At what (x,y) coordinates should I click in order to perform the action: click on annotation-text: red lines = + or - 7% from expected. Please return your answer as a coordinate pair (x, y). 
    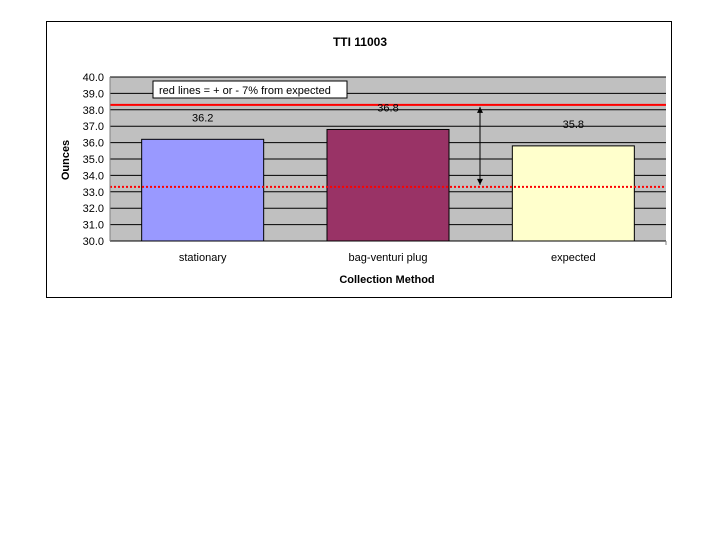
    Looking at the image, I should click on (245, 91).